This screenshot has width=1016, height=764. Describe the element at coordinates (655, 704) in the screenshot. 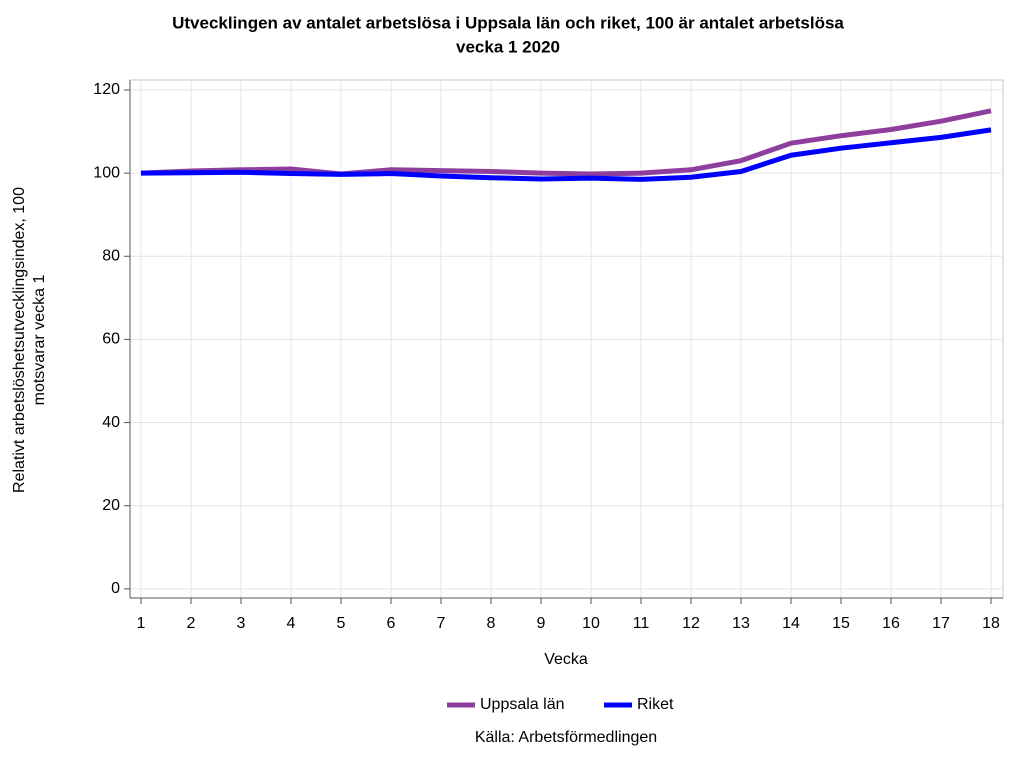

I see `legend-label: Riket` at that location.